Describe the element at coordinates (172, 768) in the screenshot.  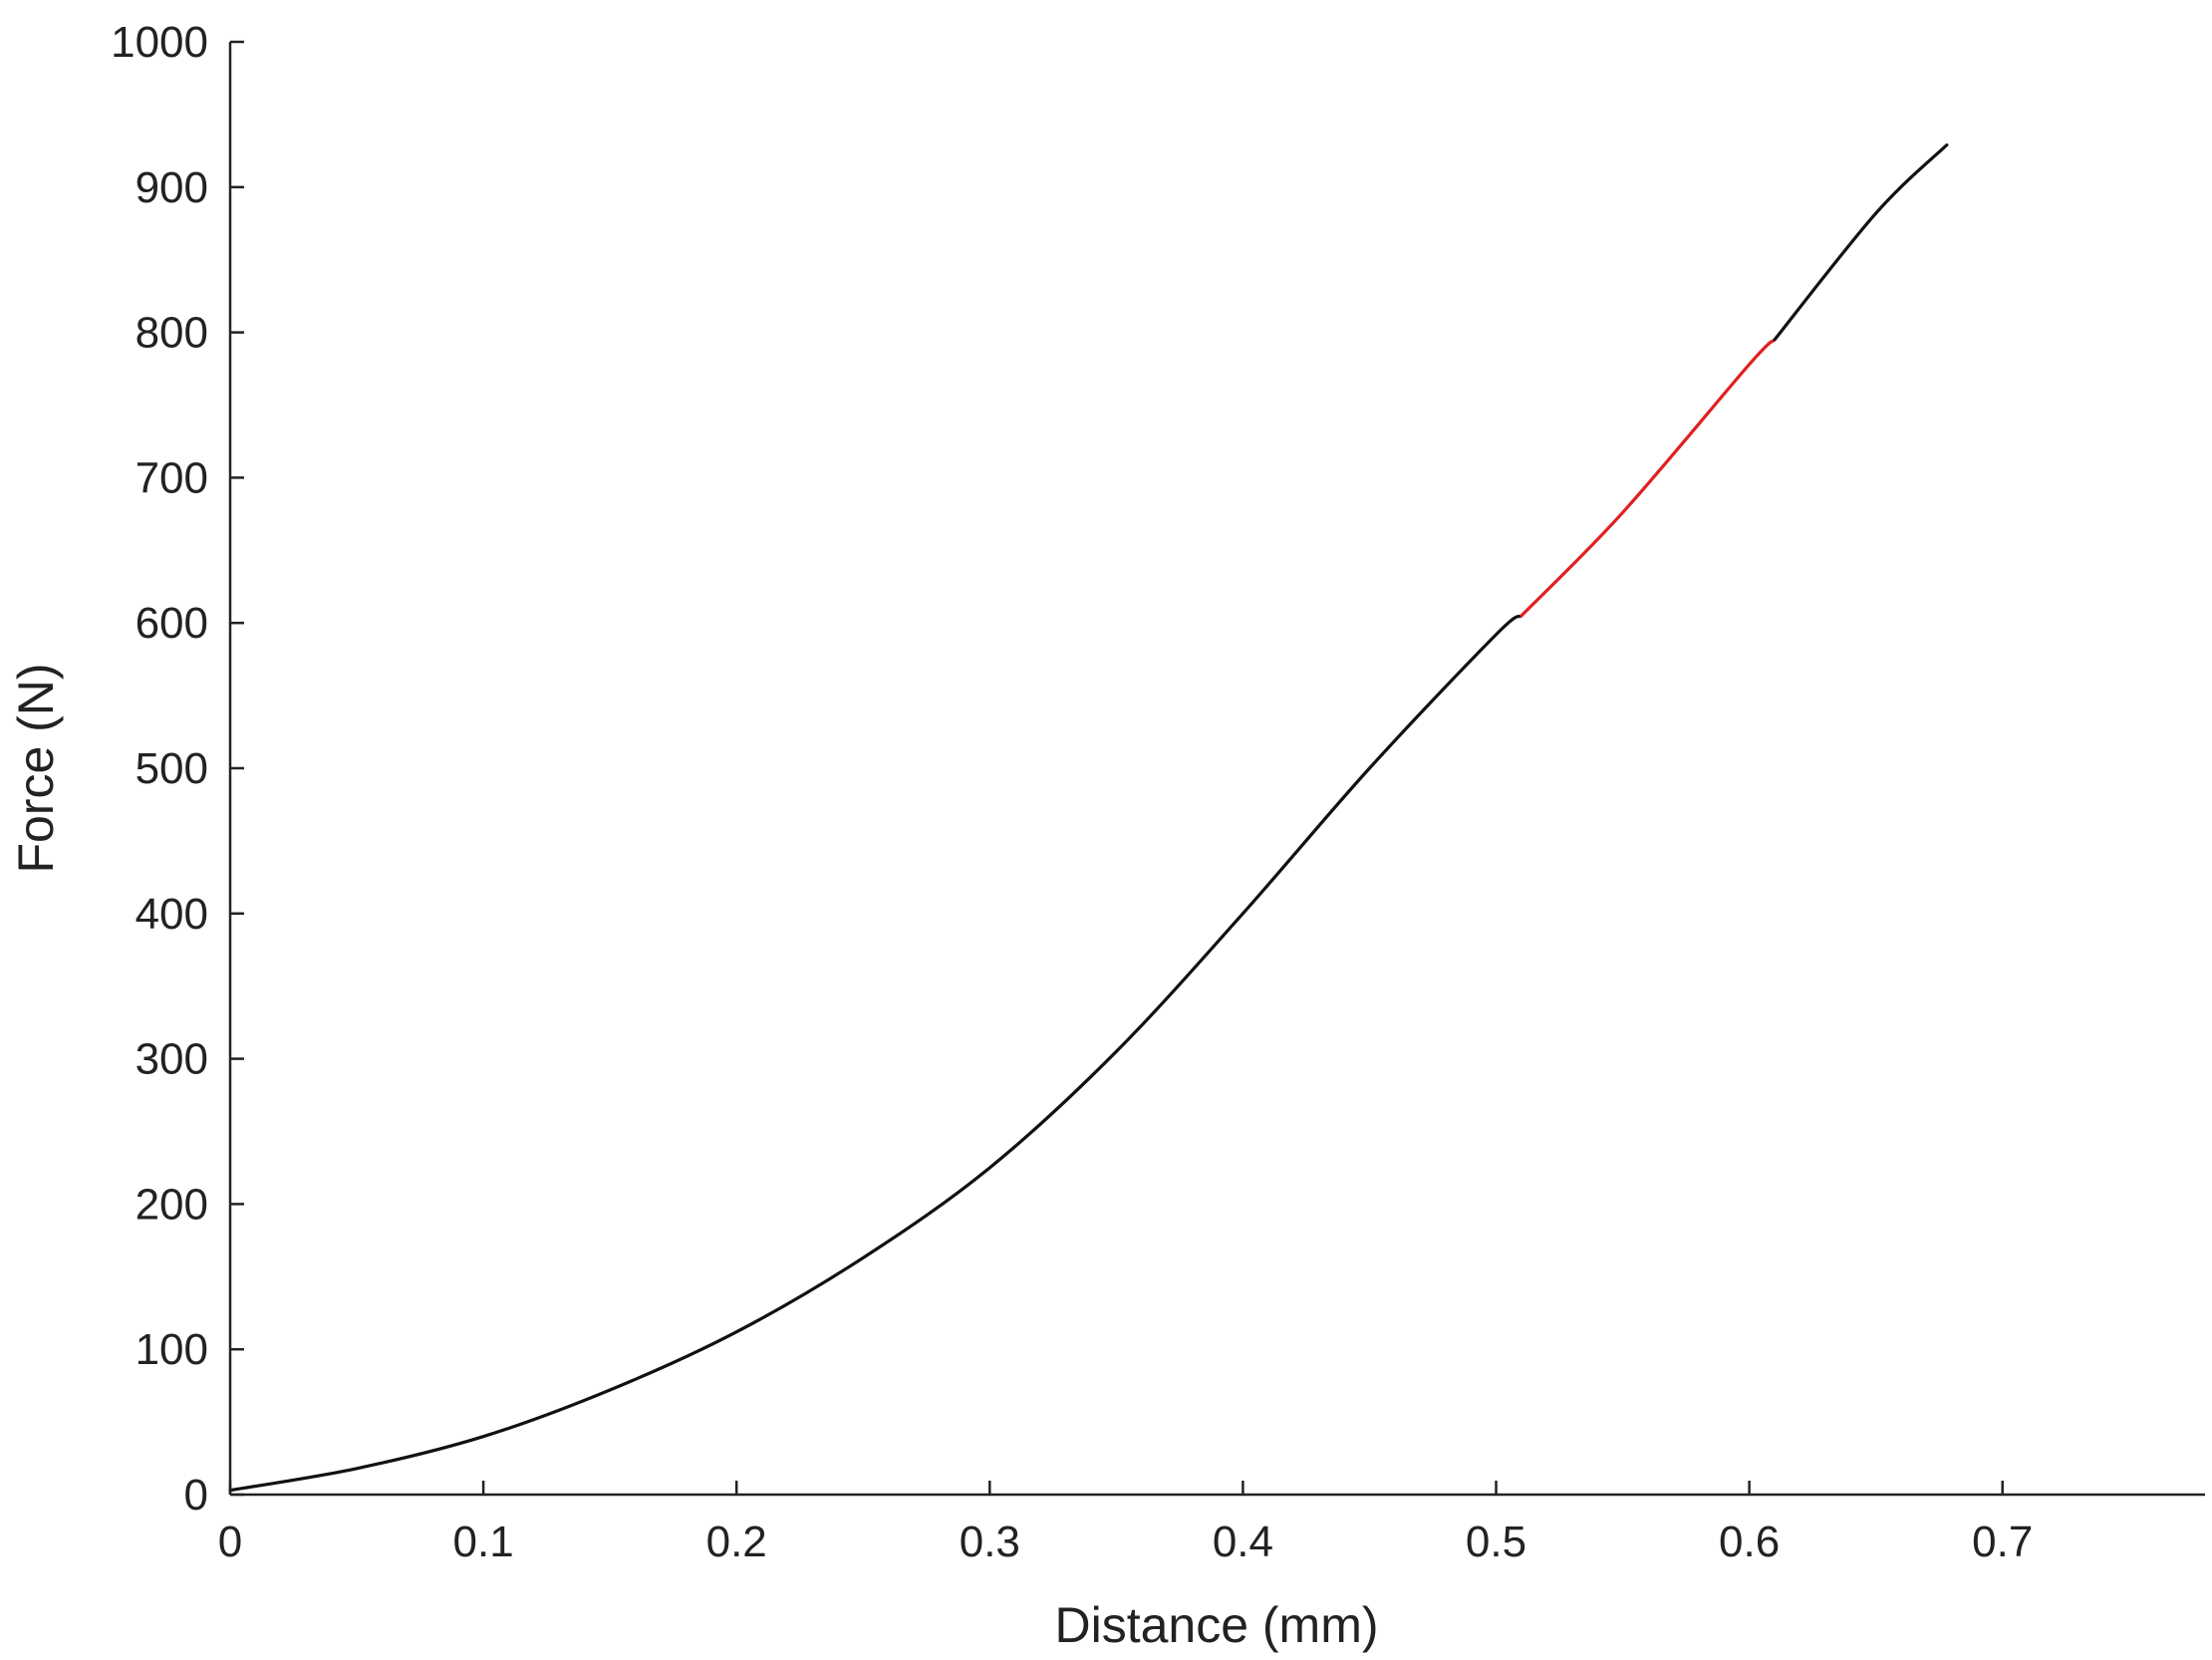
I see `y-tick-label: 500` at that location.